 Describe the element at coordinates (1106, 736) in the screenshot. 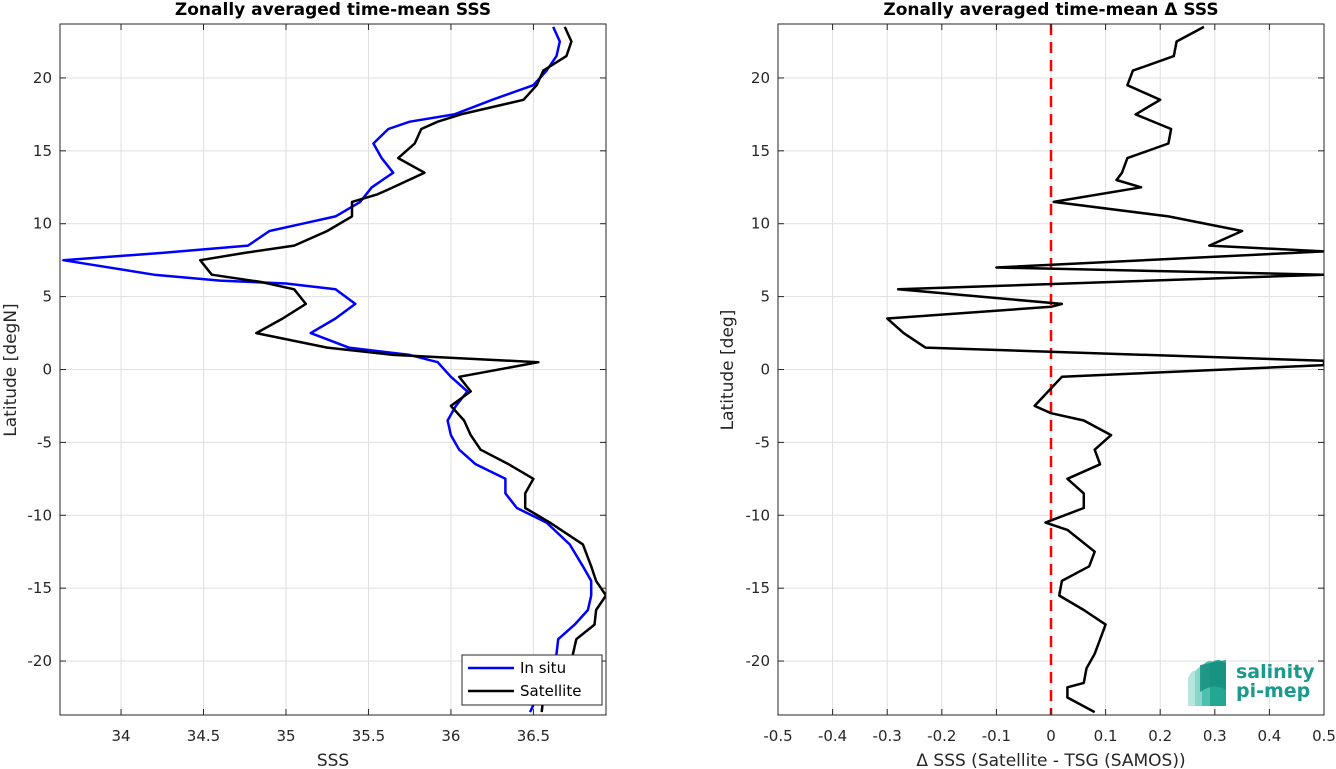

I see `x-tick-label: 0.1` at that location.